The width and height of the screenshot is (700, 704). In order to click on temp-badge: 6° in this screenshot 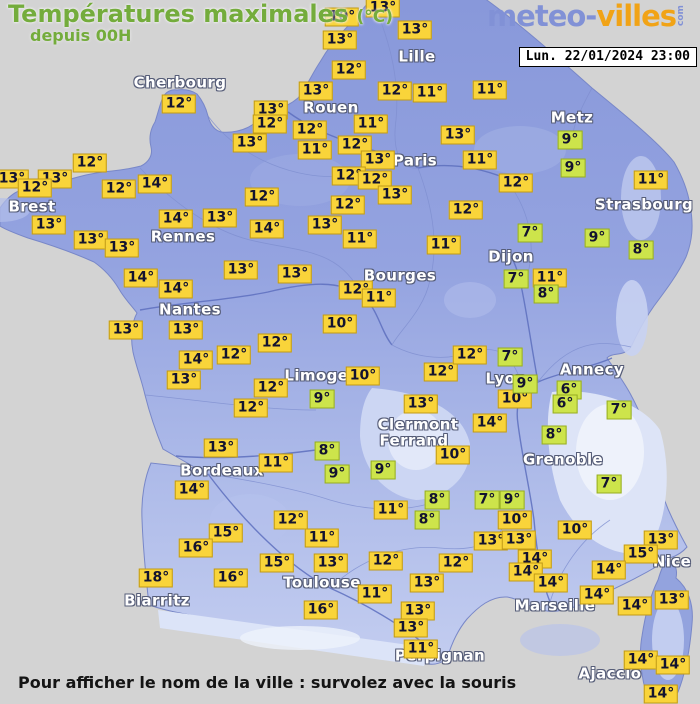, I will do `click(565, 404)`.